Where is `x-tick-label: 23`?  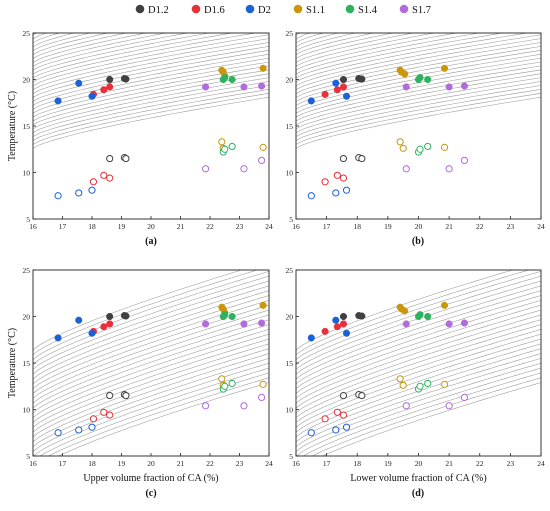 x-tick-label: 23 is located at coordinates (511, 226).